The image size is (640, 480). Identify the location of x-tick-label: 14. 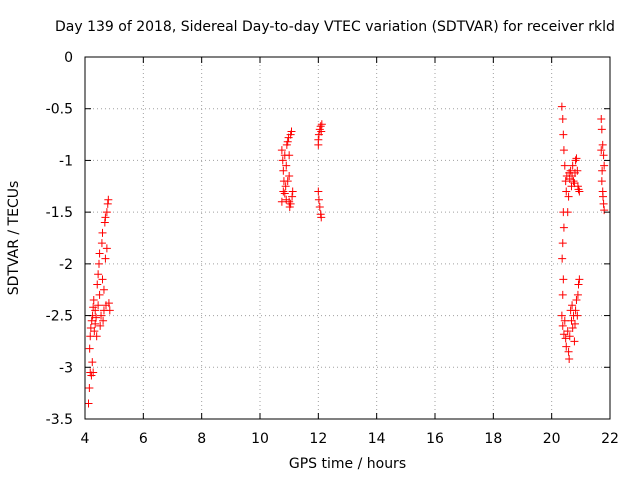
(377, 439).